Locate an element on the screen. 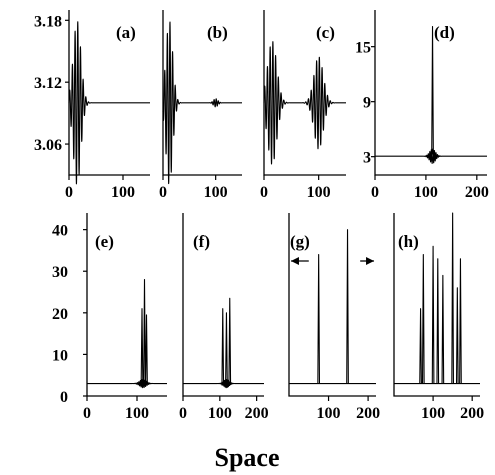 This screenshot has height=475, width=495. panel-e-ytick-label: 0 is located at coordinates (64, 397).